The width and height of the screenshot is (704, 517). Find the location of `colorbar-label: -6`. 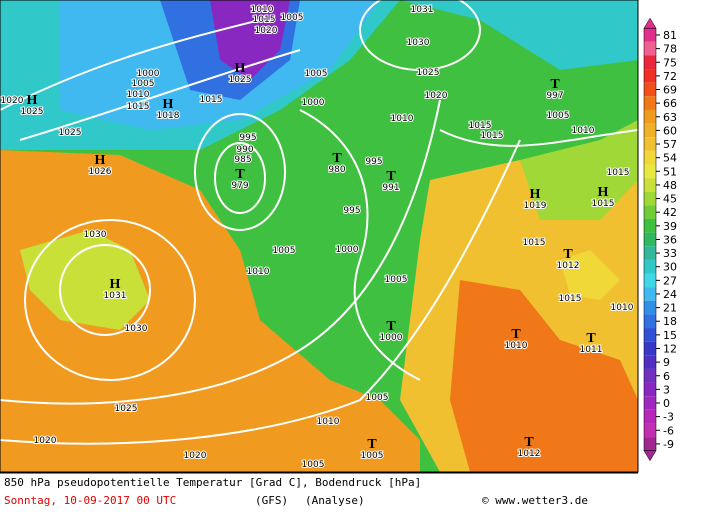

colorbar-label: -6 is located at coordinates (668, 430).